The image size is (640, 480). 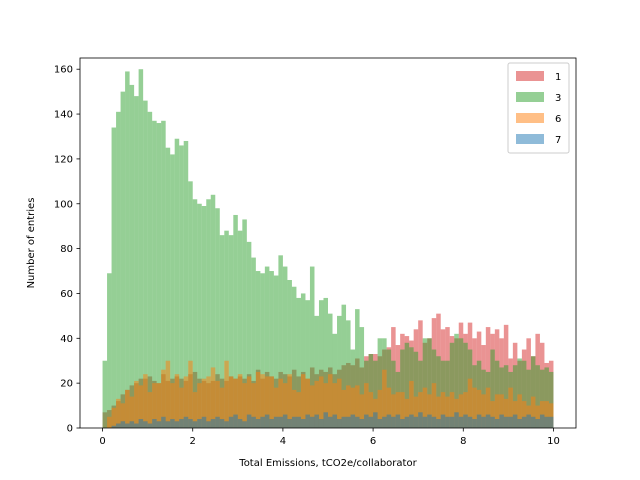 I want to click on y-tick-label: 0, so click(x=70, y=429).